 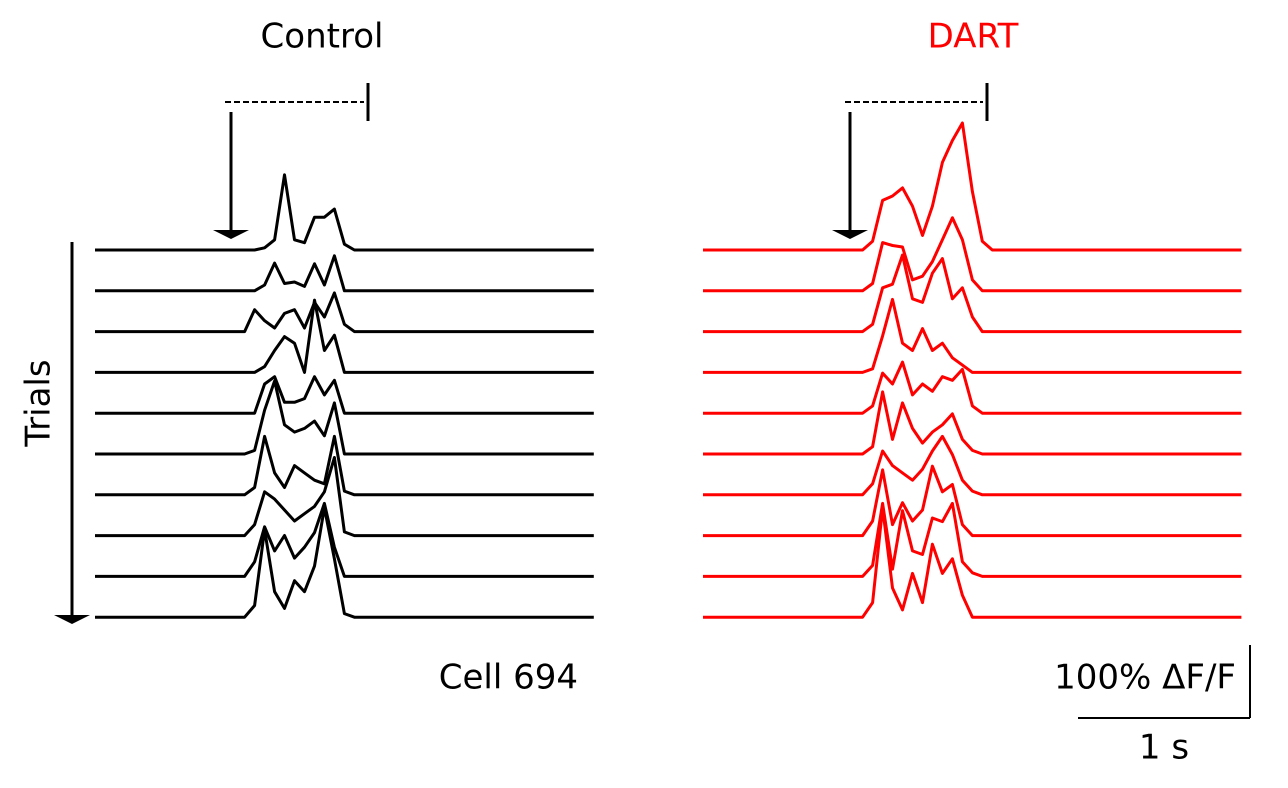 I want to click on stimulus-marker, so click(x=601, y=161).